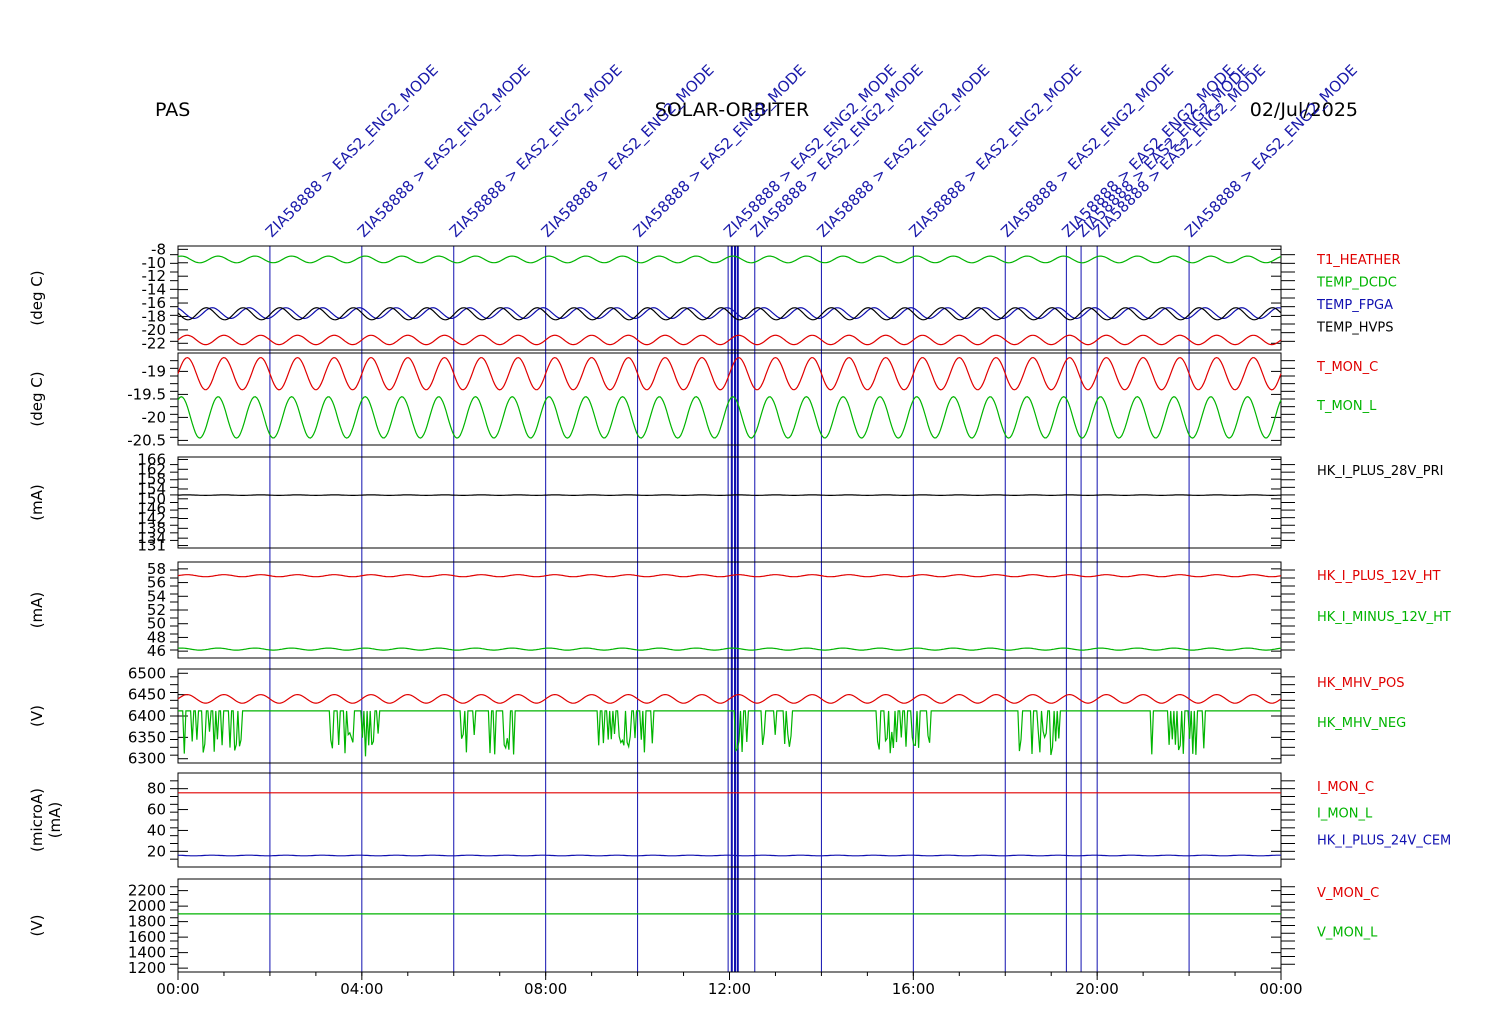 Image resolution: width=1512 pixels, height=1020 pixels. I want to click on y-tick-label: 1600, so click(147, 937).